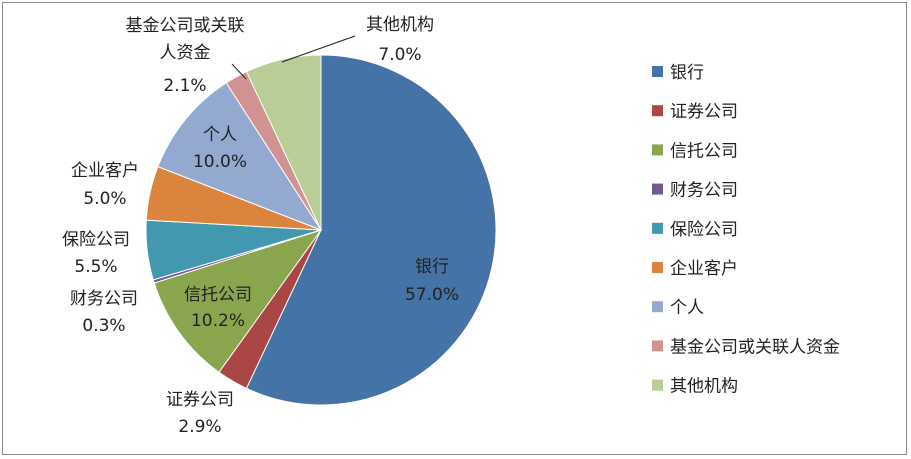  I want to click on legend-label-5: 企业客户, so click(704, 269).